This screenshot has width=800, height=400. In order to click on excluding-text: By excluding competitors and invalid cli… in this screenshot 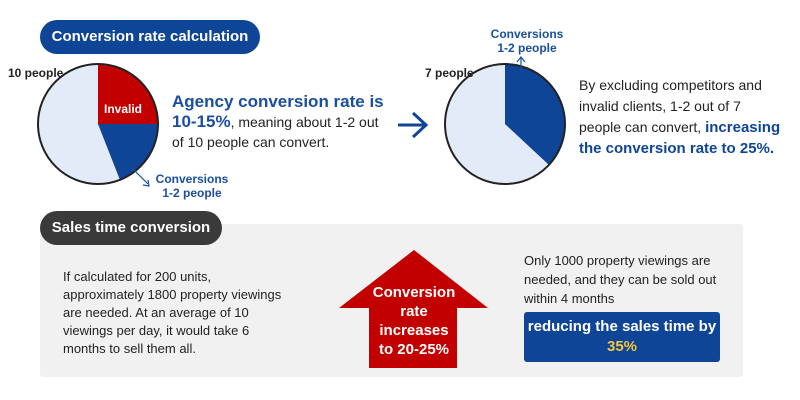, I will do `click(680, 117)`.